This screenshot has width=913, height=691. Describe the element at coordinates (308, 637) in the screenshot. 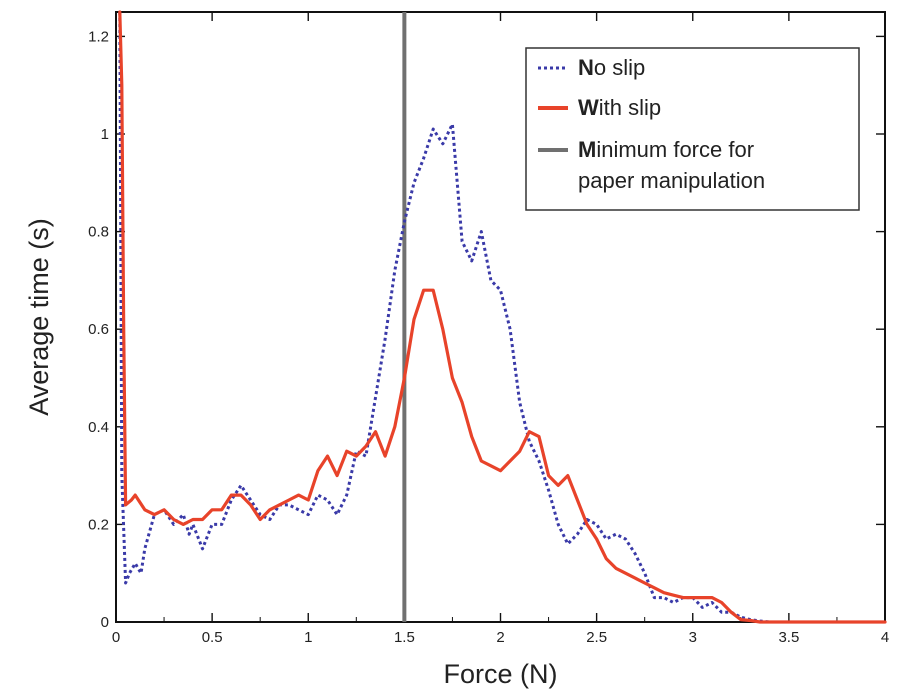

I see `x-tick-label: 1` at that location.